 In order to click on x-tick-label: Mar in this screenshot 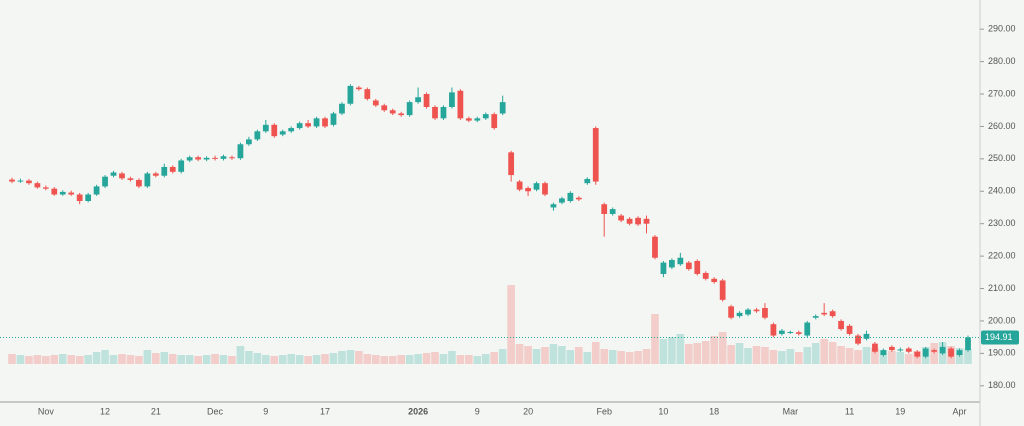, I will do `click(791, 411)`.